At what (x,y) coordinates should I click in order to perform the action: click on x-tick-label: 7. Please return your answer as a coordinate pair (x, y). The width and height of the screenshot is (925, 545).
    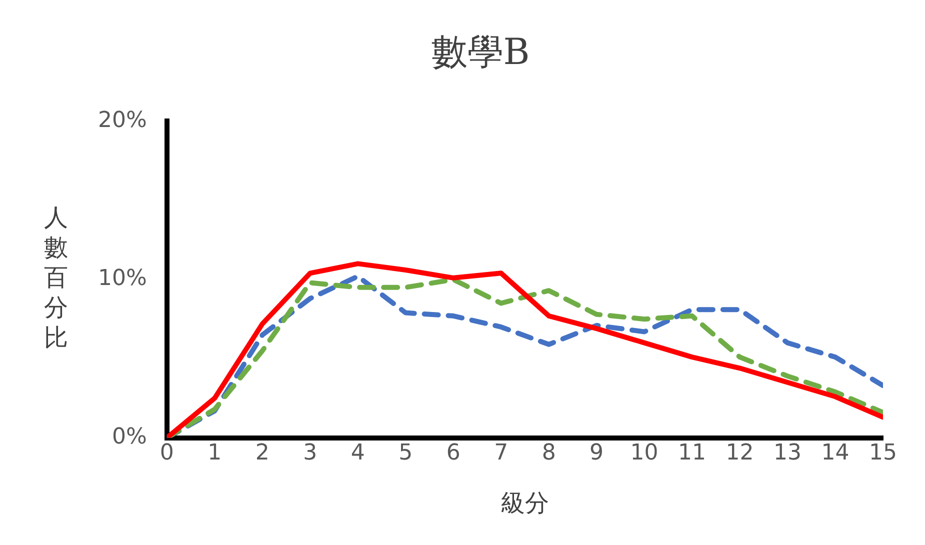
    Looking at the image, I should click on (501, 453).